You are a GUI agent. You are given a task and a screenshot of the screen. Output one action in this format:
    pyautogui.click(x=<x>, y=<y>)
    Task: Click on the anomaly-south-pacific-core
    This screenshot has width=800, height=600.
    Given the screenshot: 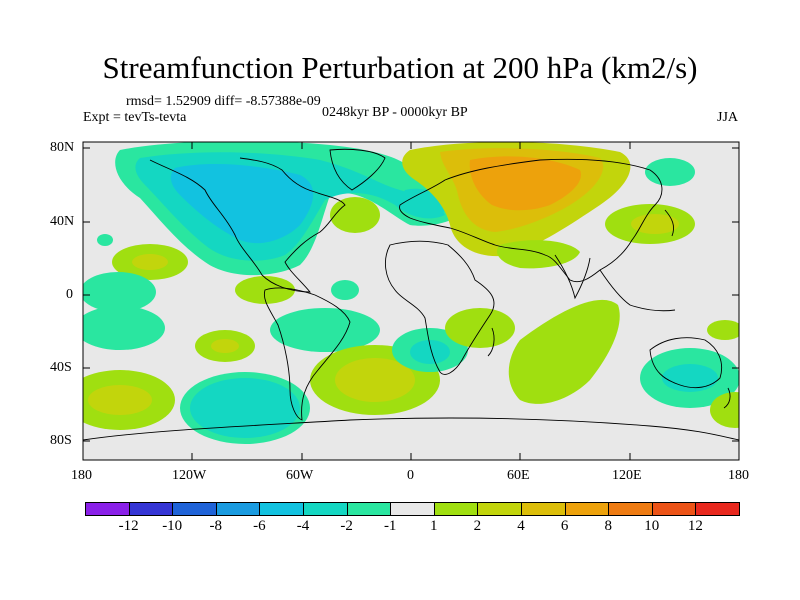 What is the action you would take?
    pyautogui.click(x=225, y=346)
    